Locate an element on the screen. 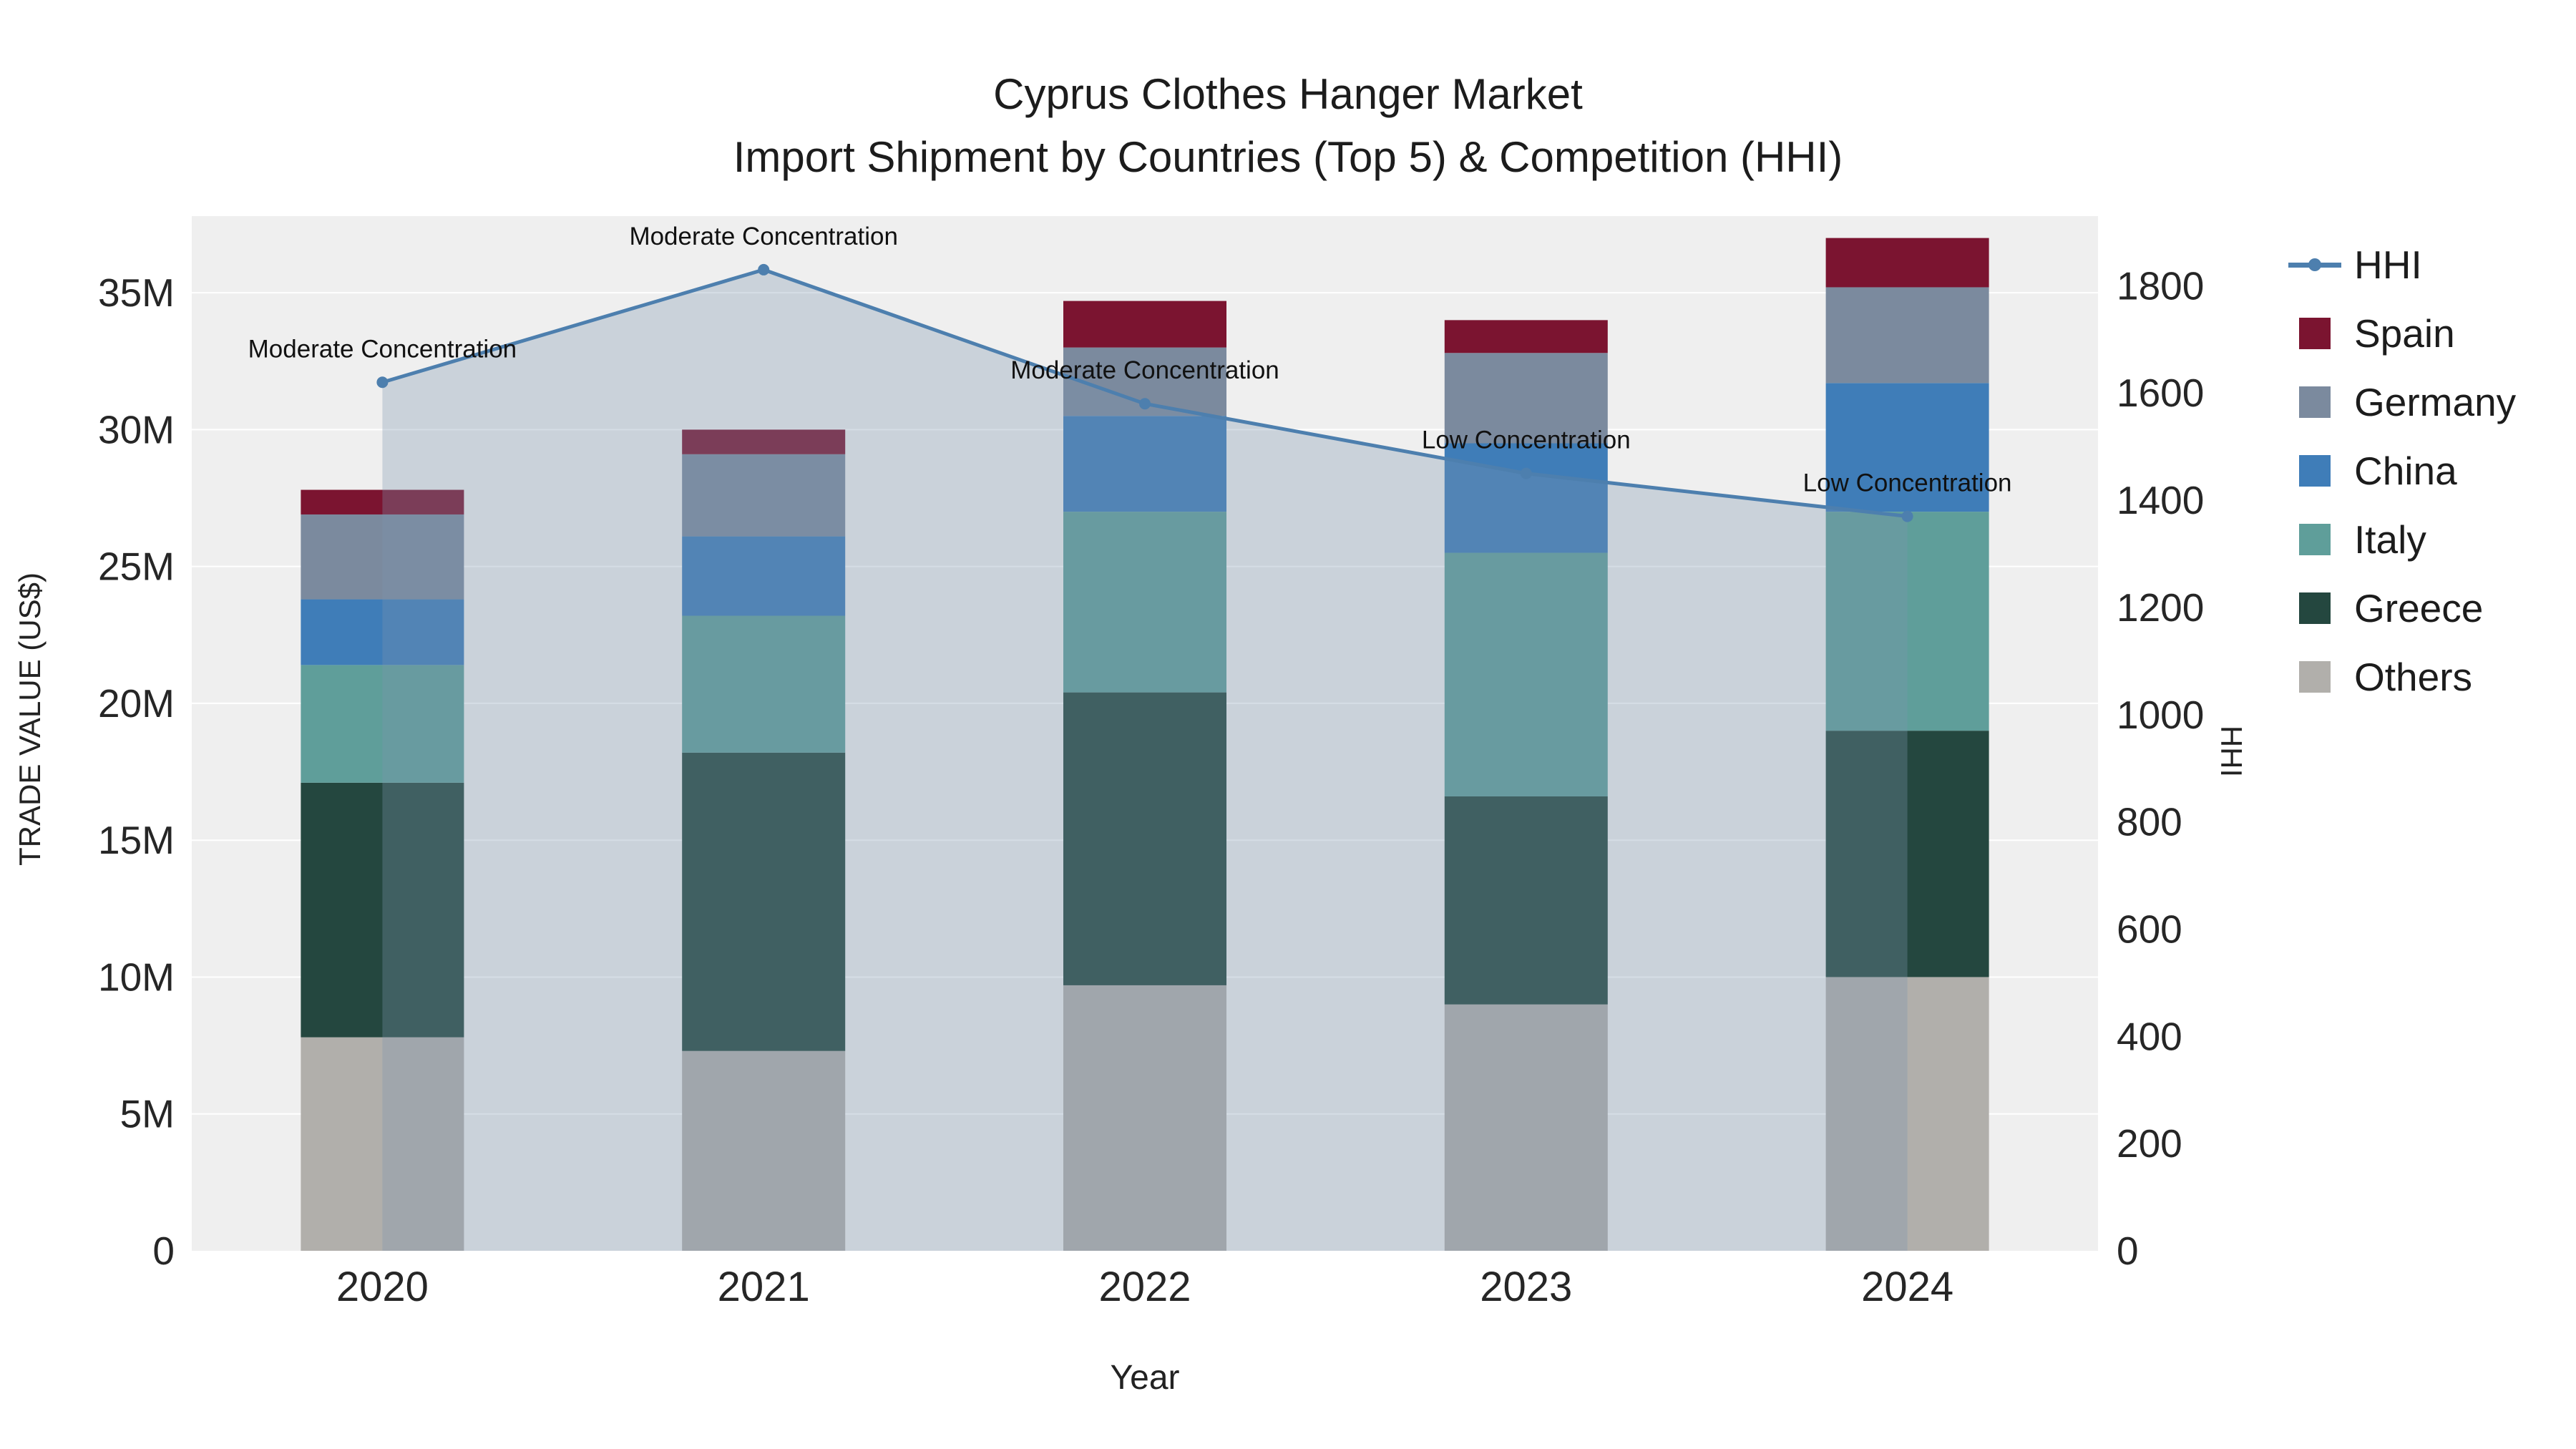  legend-swatch-greece is located at coordinates (2315, 608).